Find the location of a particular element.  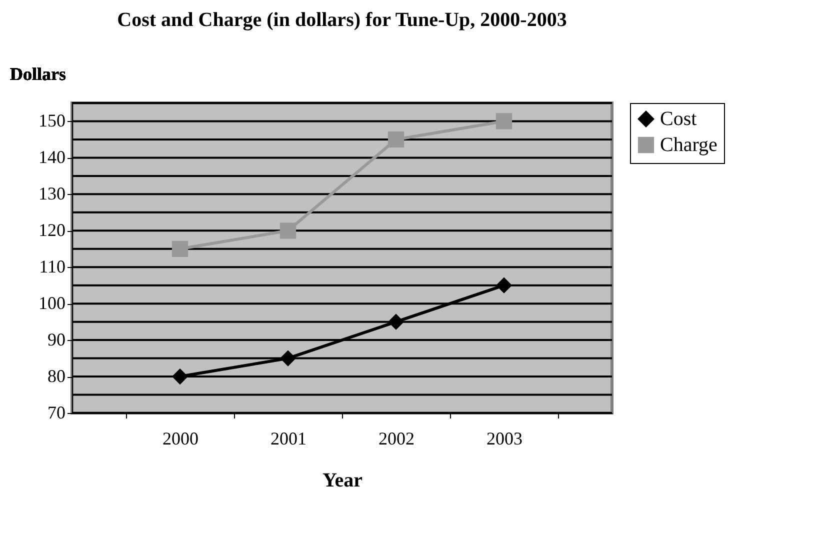

y-tick-label: 90 is located at coordinates (57, 340).